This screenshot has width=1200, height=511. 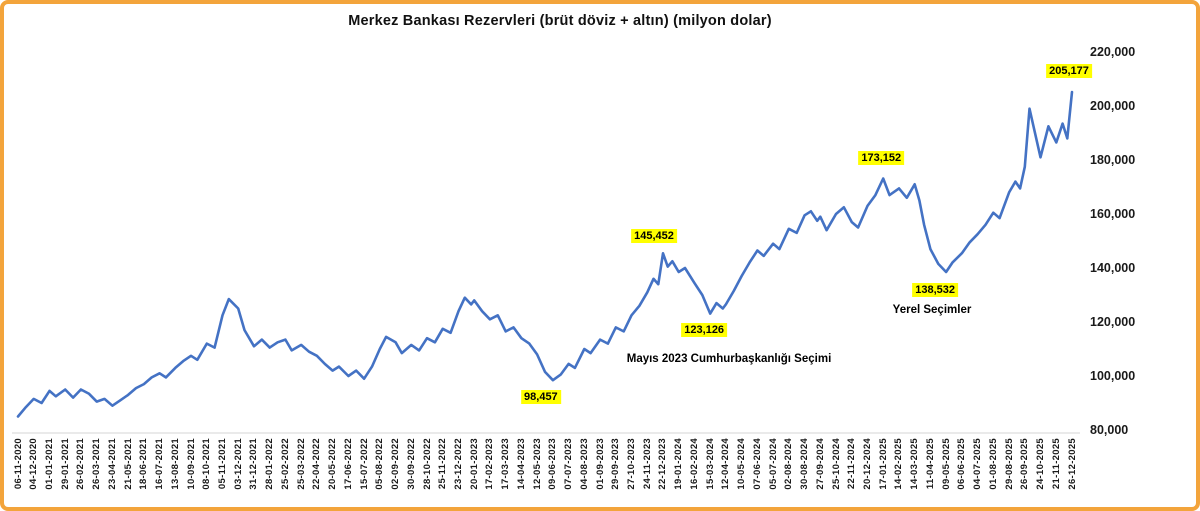 I want to click on x-axis-date-text: 30-09-2022, so click(x=411, y=464).